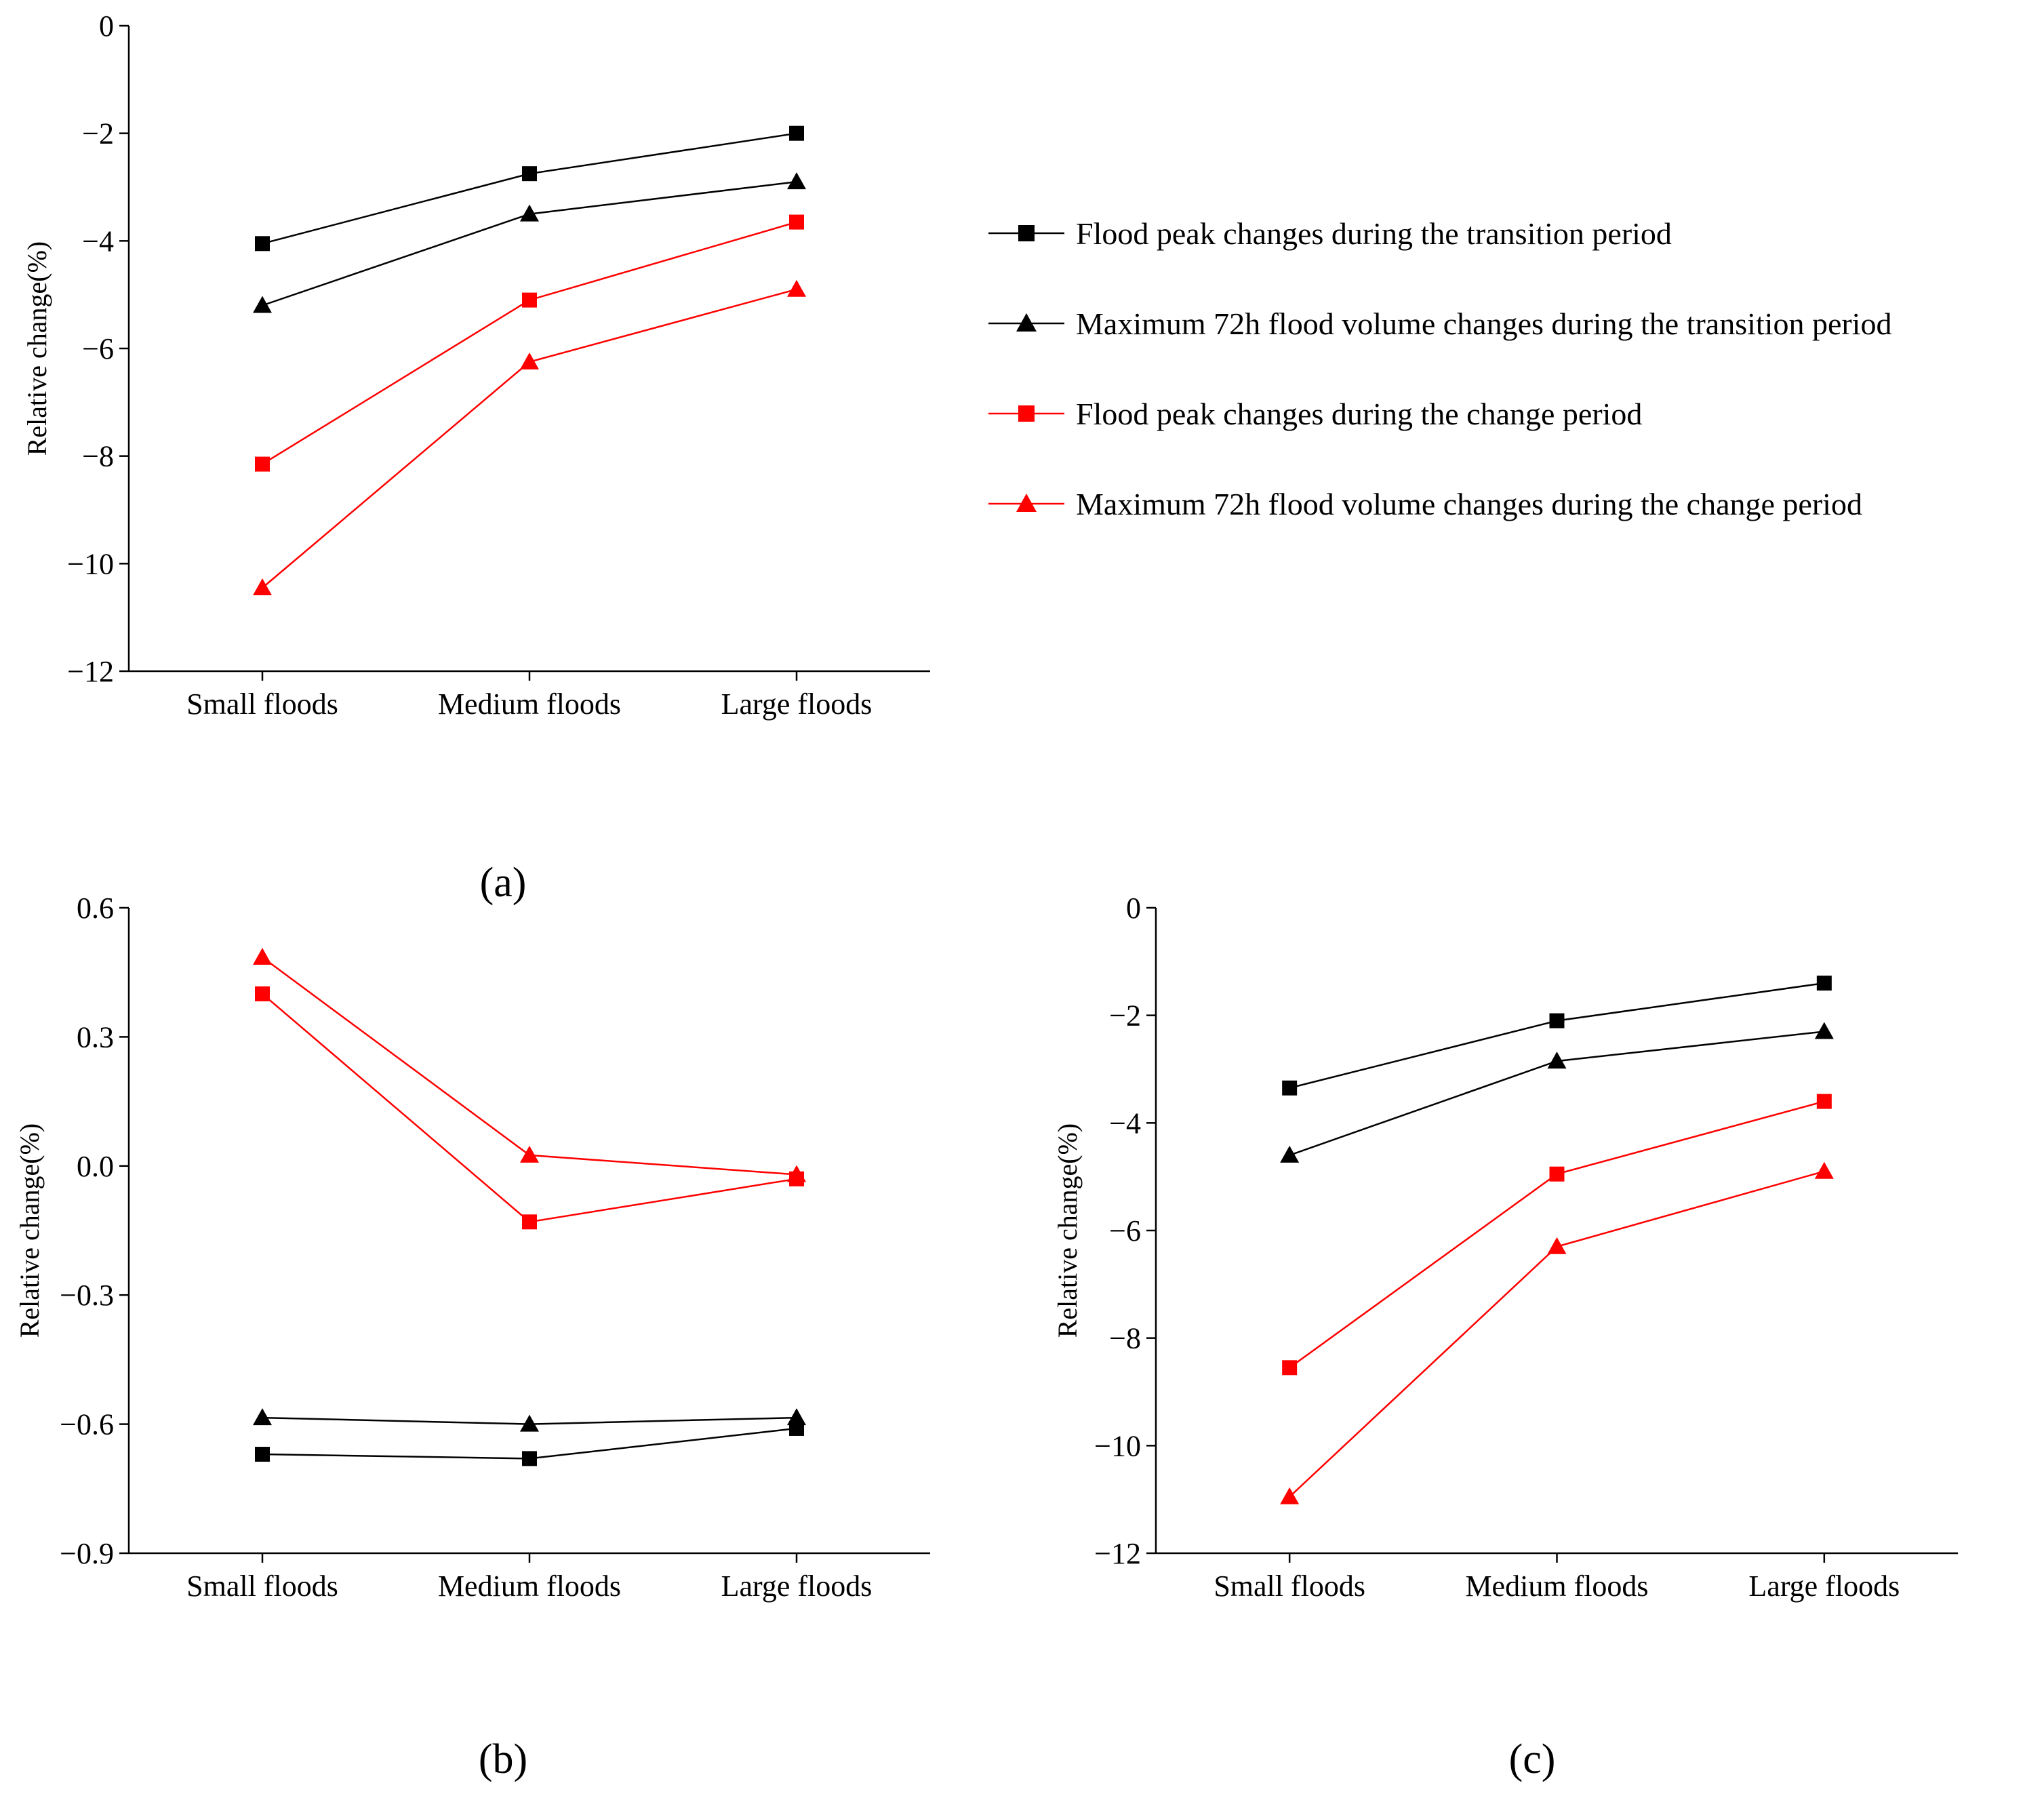 The height and width of the screenshot is (1800, 2044). Describe the element at coordinates (29, 1230) in the screenshot. I see `panel-b-y-axis-title: Relative change(%)` at that location.